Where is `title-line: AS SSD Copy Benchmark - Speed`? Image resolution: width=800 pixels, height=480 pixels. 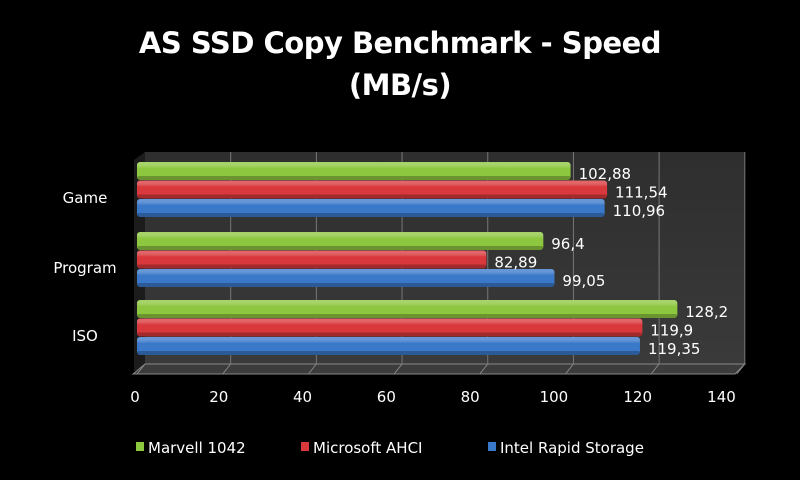
title-line: AS SSD Copy Benchmark - Speed is located at coordinates (400, 43).